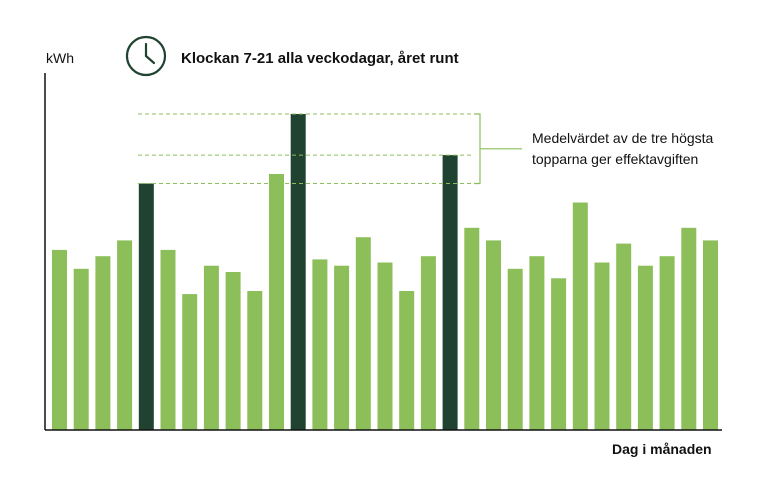 The image size is (768, 483). What do you see at coordinates (662, 449) in the screenshot?
I see `x-axis-label: Dag i månaden` at bounding box center [662, 449].